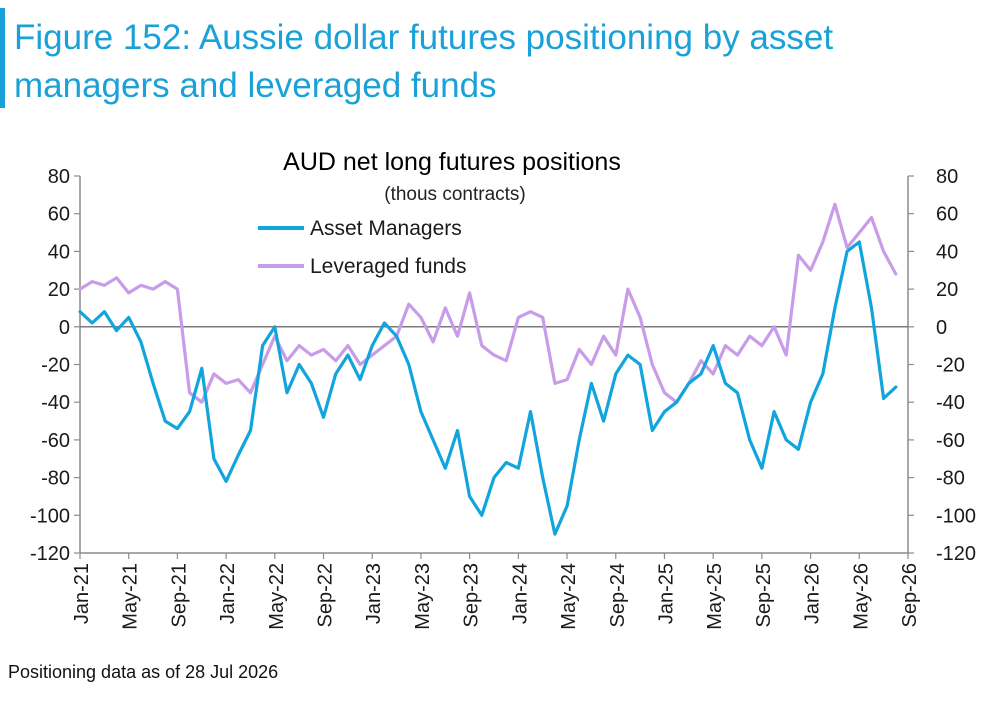 The height and width of the screenshot is (706, 1000). Describe the element at coordinates (55, 366) in the screenshot. I see `y-tick-label-left: -20` at that location.